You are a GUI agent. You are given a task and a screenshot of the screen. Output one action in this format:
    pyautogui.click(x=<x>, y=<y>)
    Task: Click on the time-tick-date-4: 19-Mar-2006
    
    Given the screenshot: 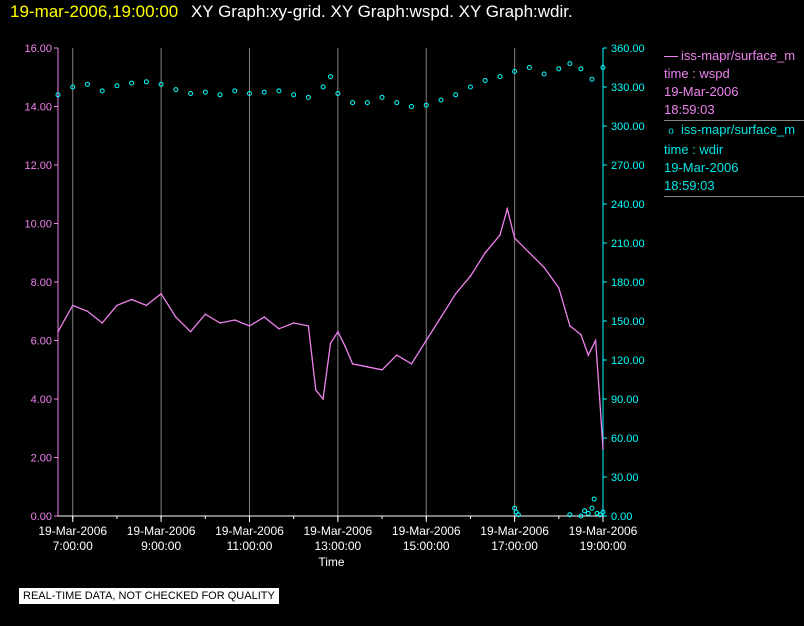 What is the action you would take?
    pyautogui.click(x=426, y=531)
    